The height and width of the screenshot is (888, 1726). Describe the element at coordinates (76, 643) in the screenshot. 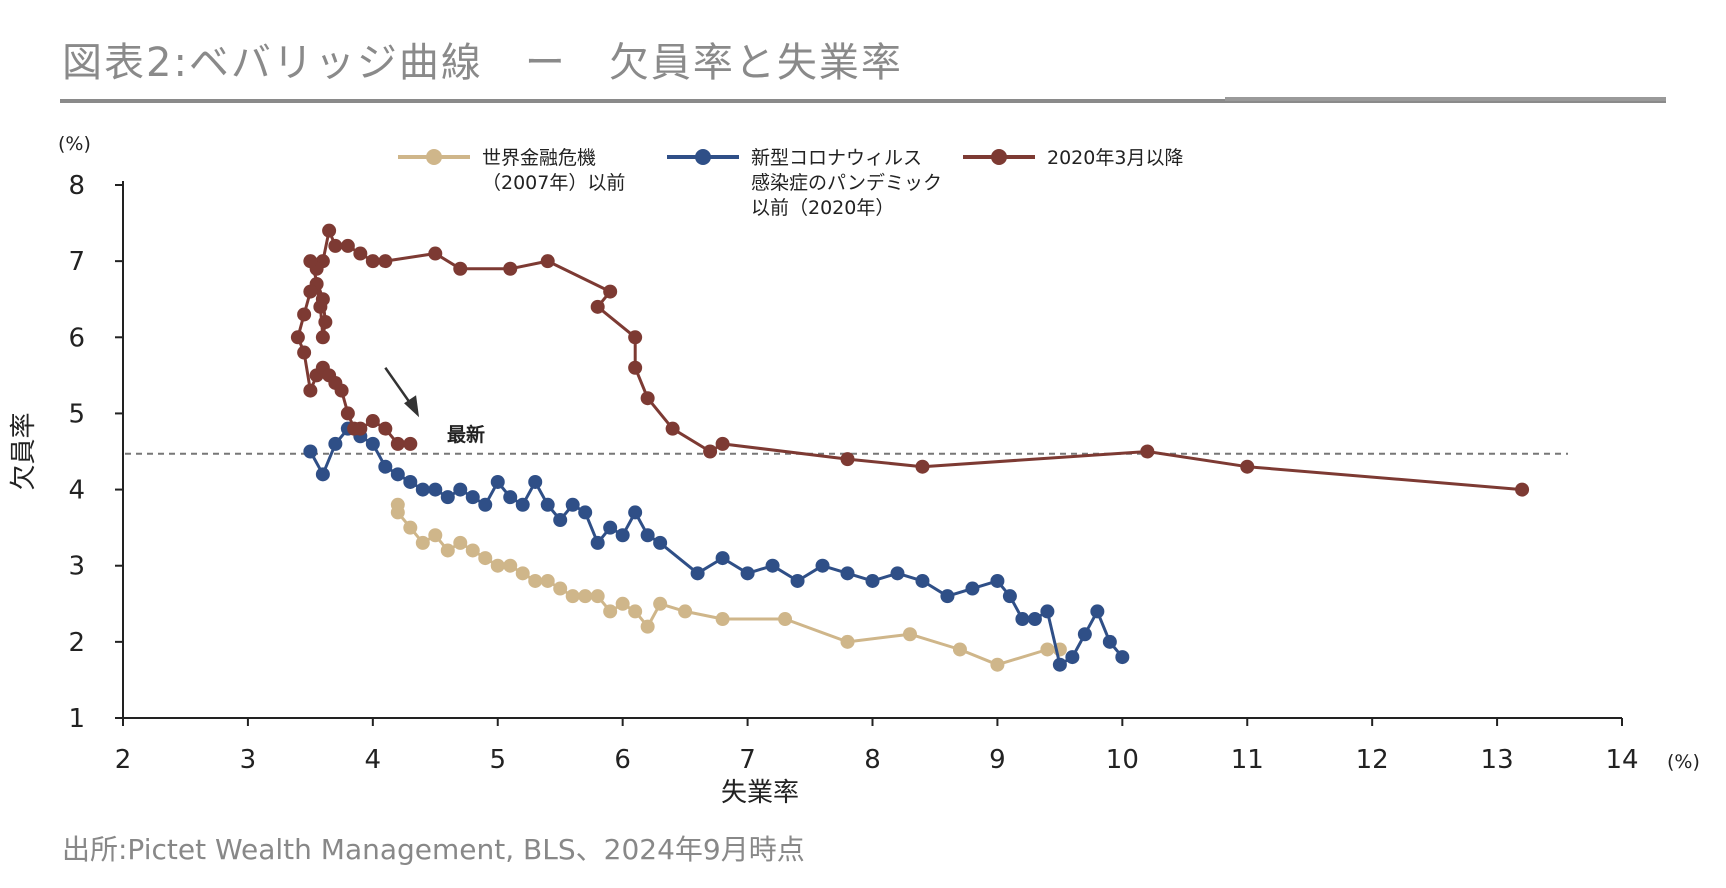

I see `y-tick-label: 2` at that location.